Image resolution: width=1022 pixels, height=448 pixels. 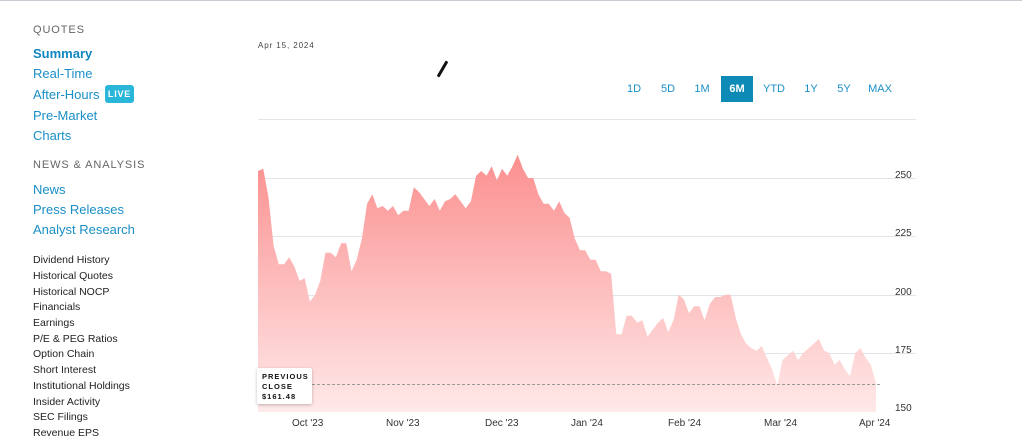 I want to click on news-analysis-heading: NEWS & ANALYSIS, so click(x=89, y=165).